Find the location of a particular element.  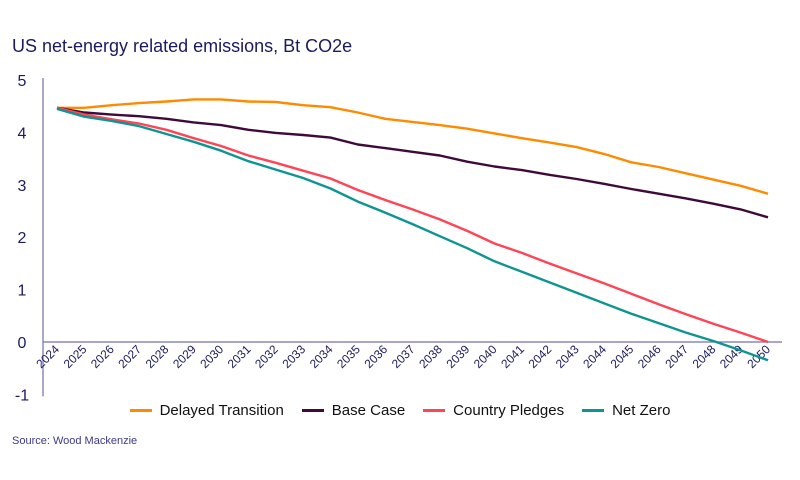

x-tick-label: 2043 is located at coordinates (567, 356).